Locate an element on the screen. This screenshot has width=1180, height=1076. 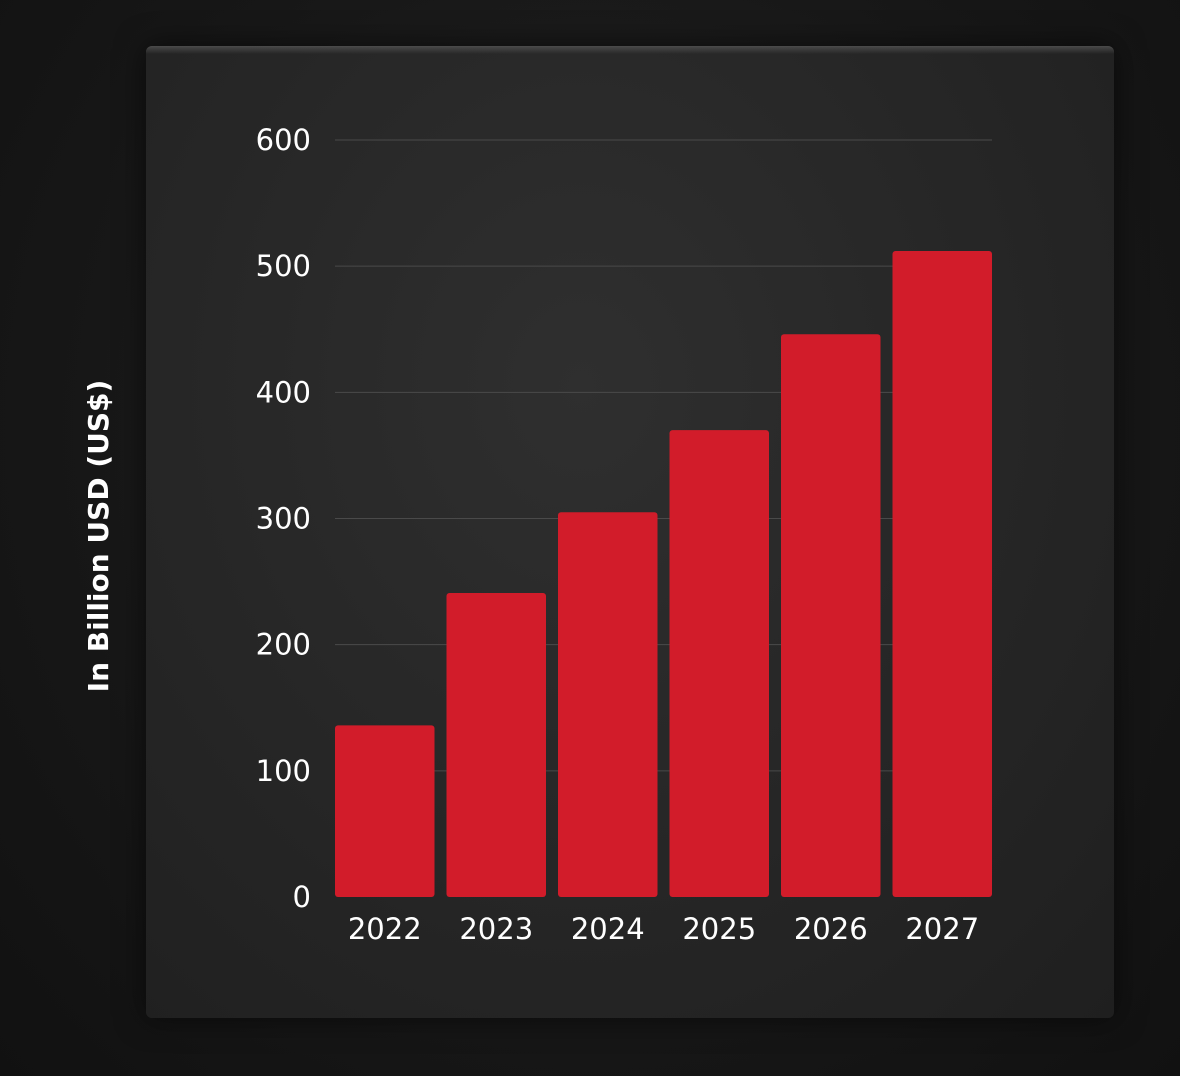
x-tick-label: 2023 is located at coordinates (496, 929).